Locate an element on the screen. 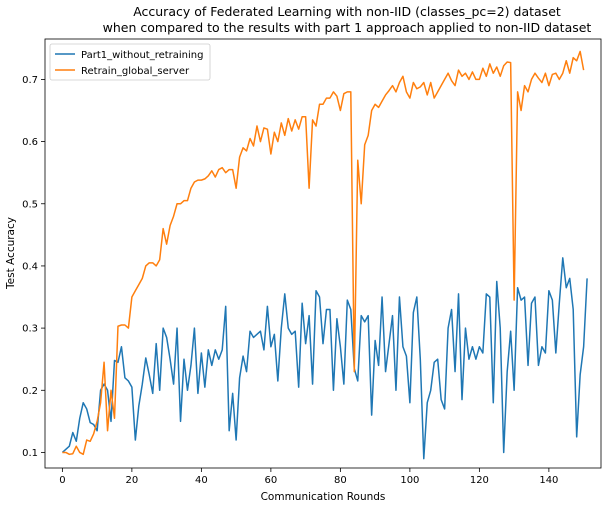 Image resolution: width=609 pixels, height=511 pixels. x-tick-label: 40 is located at coordinates (201, 480).